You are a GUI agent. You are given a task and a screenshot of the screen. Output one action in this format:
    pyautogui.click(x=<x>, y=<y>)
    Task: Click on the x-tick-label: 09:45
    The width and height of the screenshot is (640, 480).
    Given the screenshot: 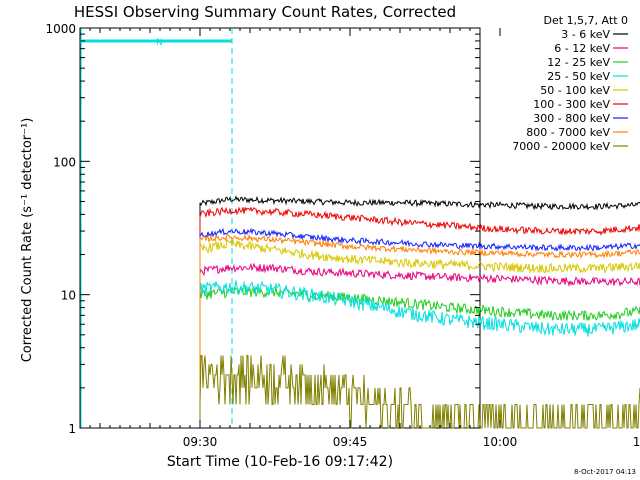 What is the action you would take?
    pyautogui.click(x=350, y=442)
    